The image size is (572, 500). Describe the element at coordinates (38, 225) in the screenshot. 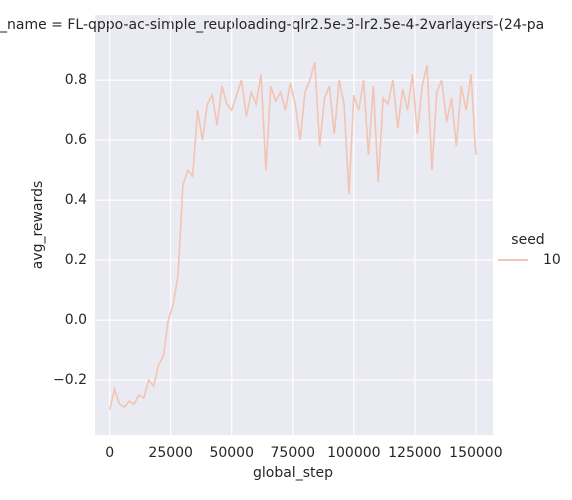

I see `y-axis-label: avg_rewards` at that location.